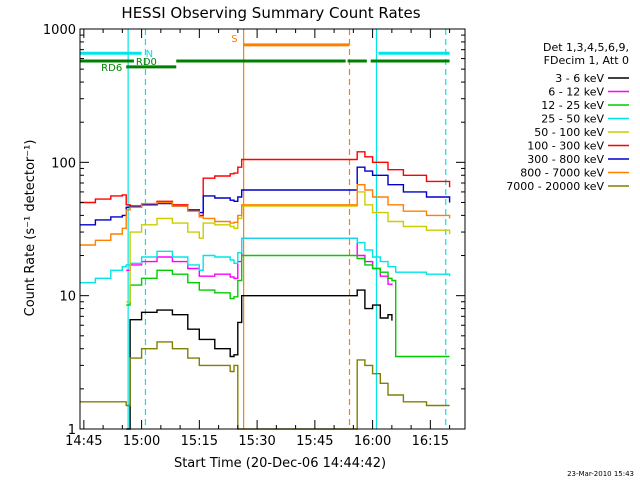 This screenshot has width=640, height=480. What do you see at coordinates (586, 47) in the screenshot?
I see `legend-header-line-1: Det 1,3,4,5,6,9,` at bounding box center [586, 47].